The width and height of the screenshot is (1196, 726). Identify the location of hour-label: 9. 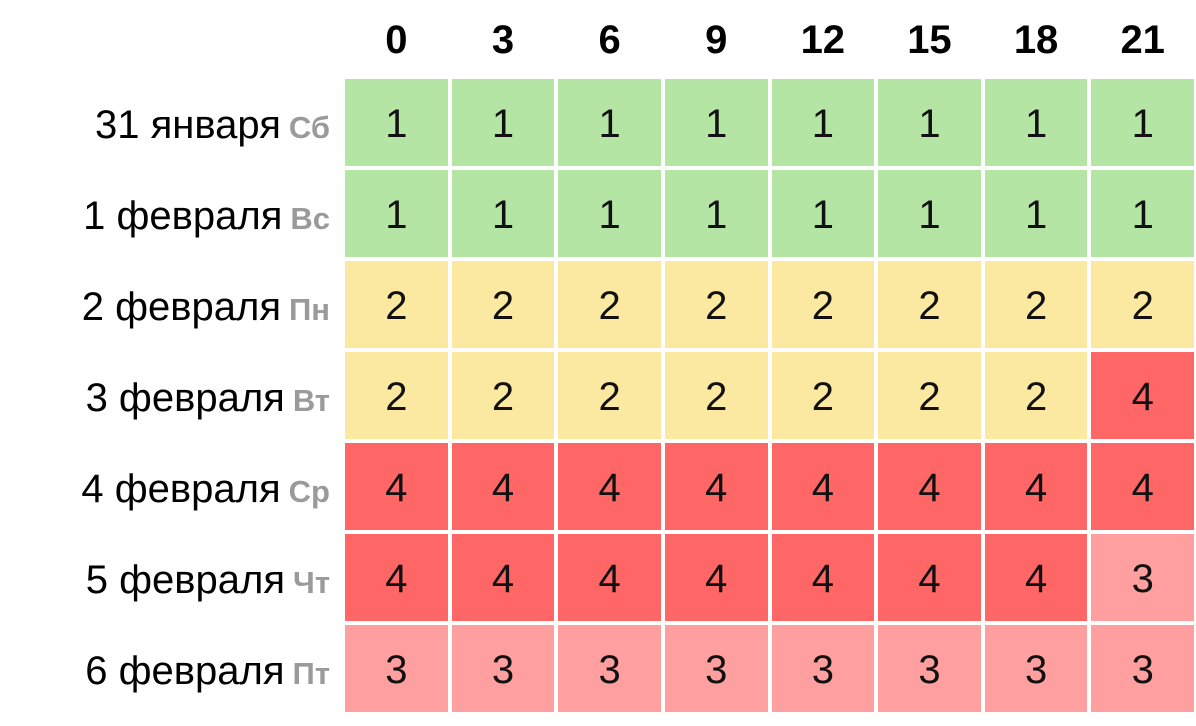
(716, 40).